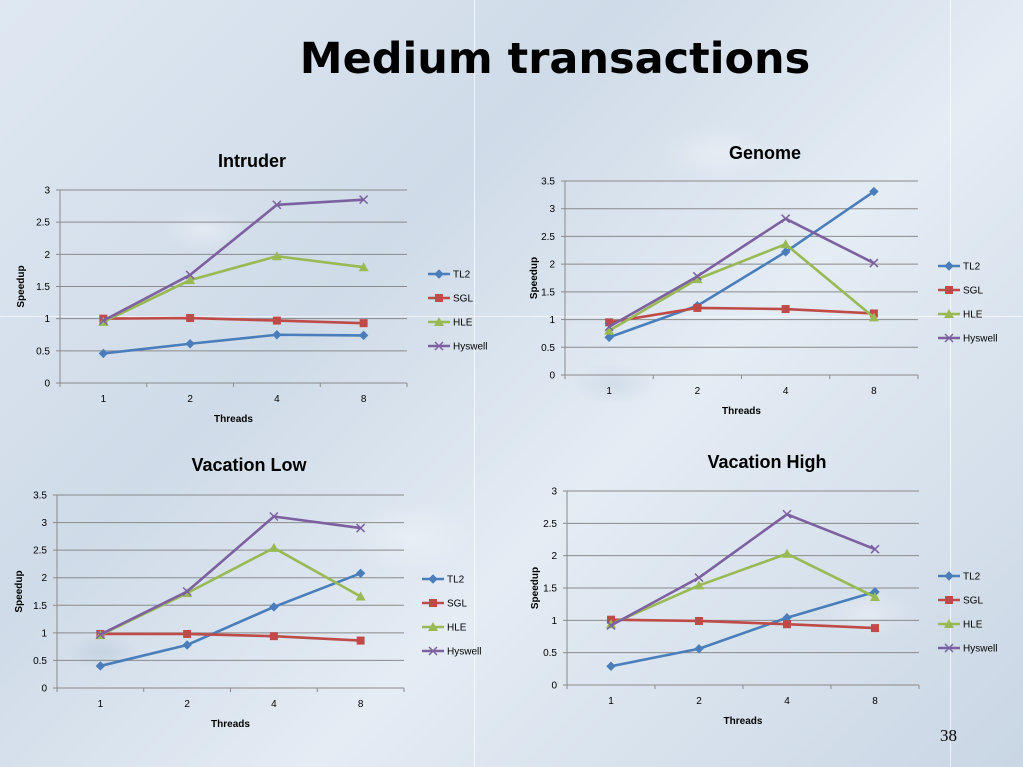  I want to click on chart-title: Vacation Low, so click(249, 465).